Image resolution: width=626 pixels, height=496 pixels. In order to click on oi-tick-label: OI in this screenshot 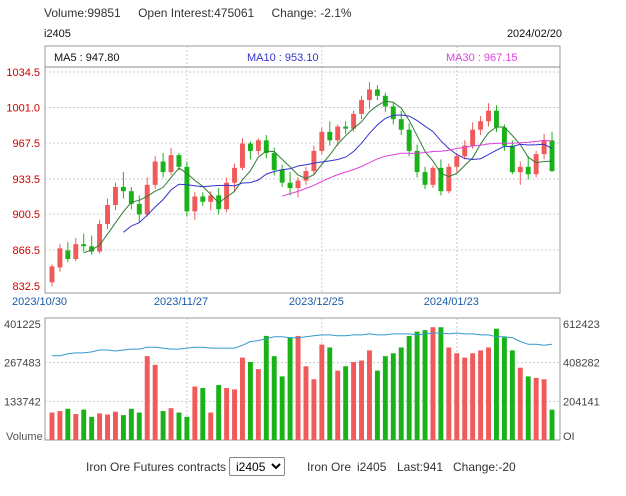, I will do `click(569, 437)`.